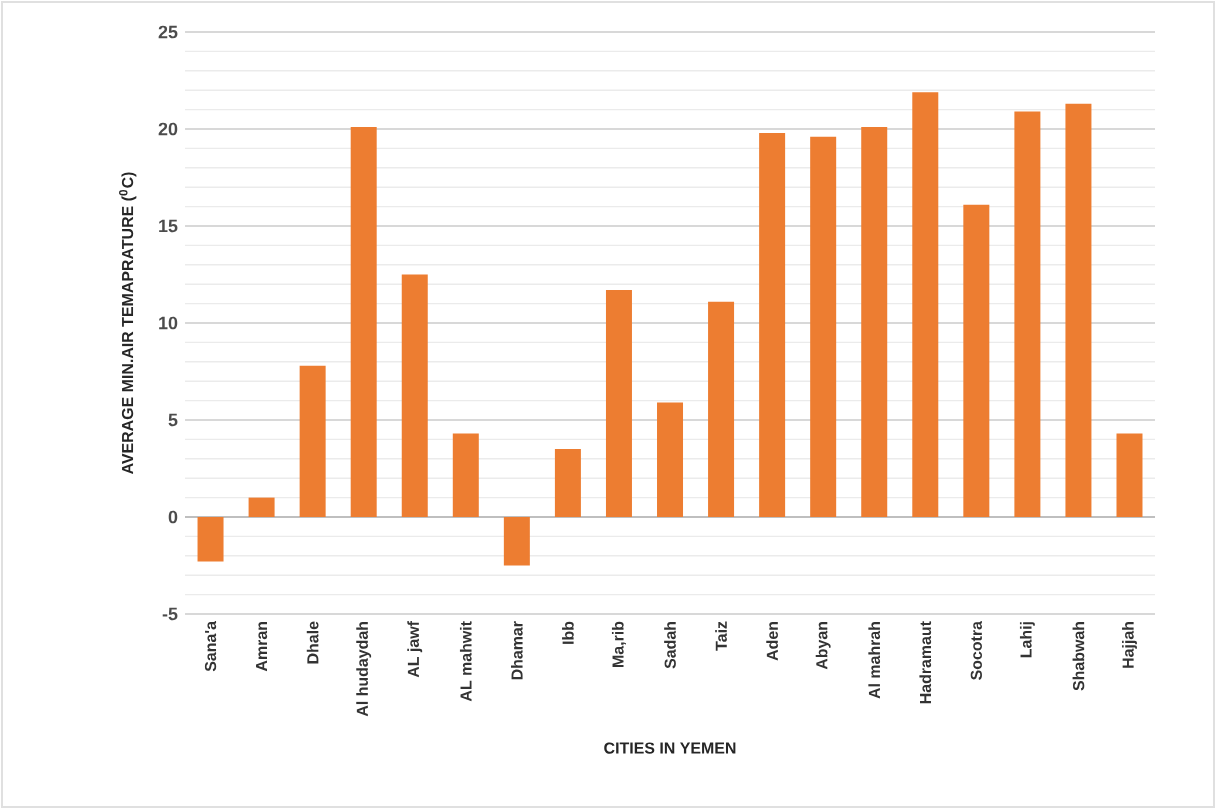 The height and width of the screenshot is (809, 1216). What do you see at coordinates (465, 661) in the screenshot?
I see `x-tick-label: AL mahwit` at bounding box center [465, 661].